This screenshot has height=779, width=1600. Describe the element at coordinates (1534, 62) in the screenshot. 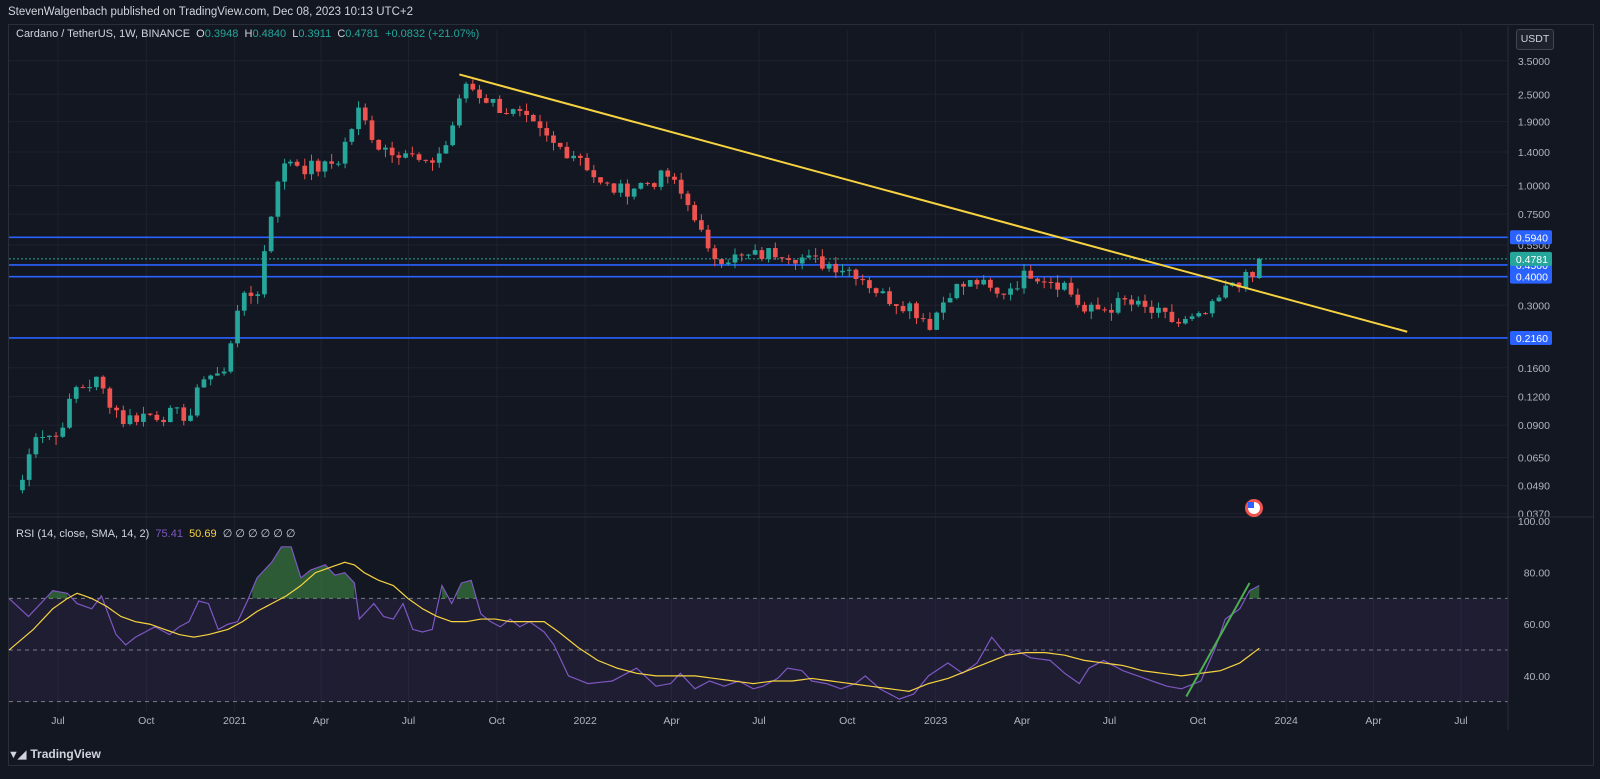

I see `price-axis-label: 3.5000` at that location.